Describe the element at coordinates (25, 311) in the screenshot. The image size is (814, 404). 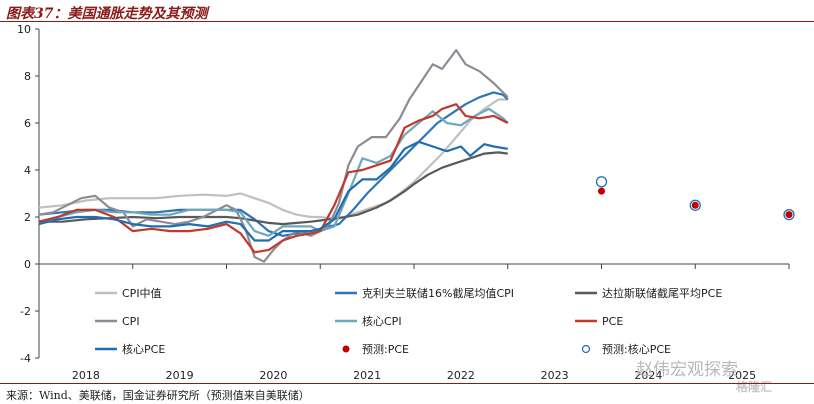
I see `y-tick-label: -2` at that location.